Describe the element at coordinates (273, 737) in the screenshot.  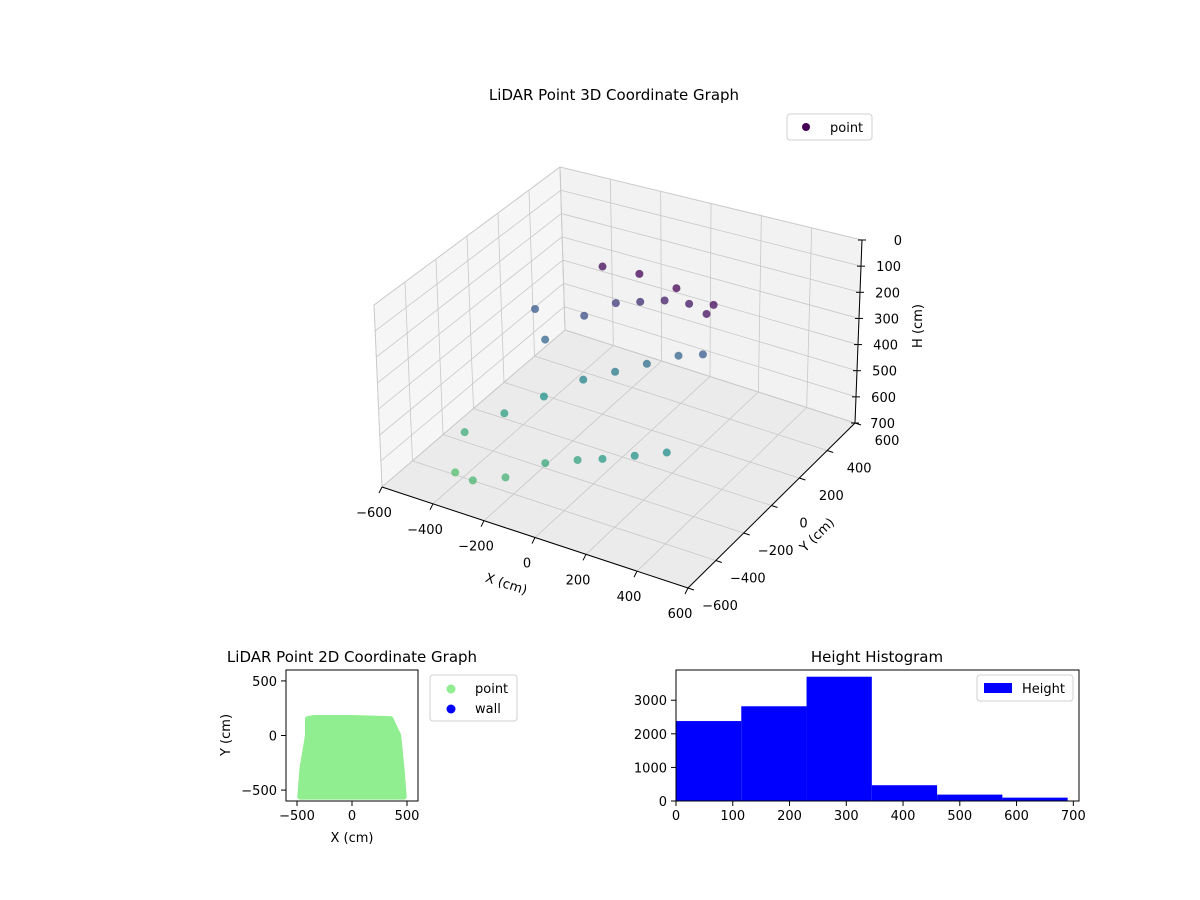
I see `y-tick-label-2d-1: 0` at that location.